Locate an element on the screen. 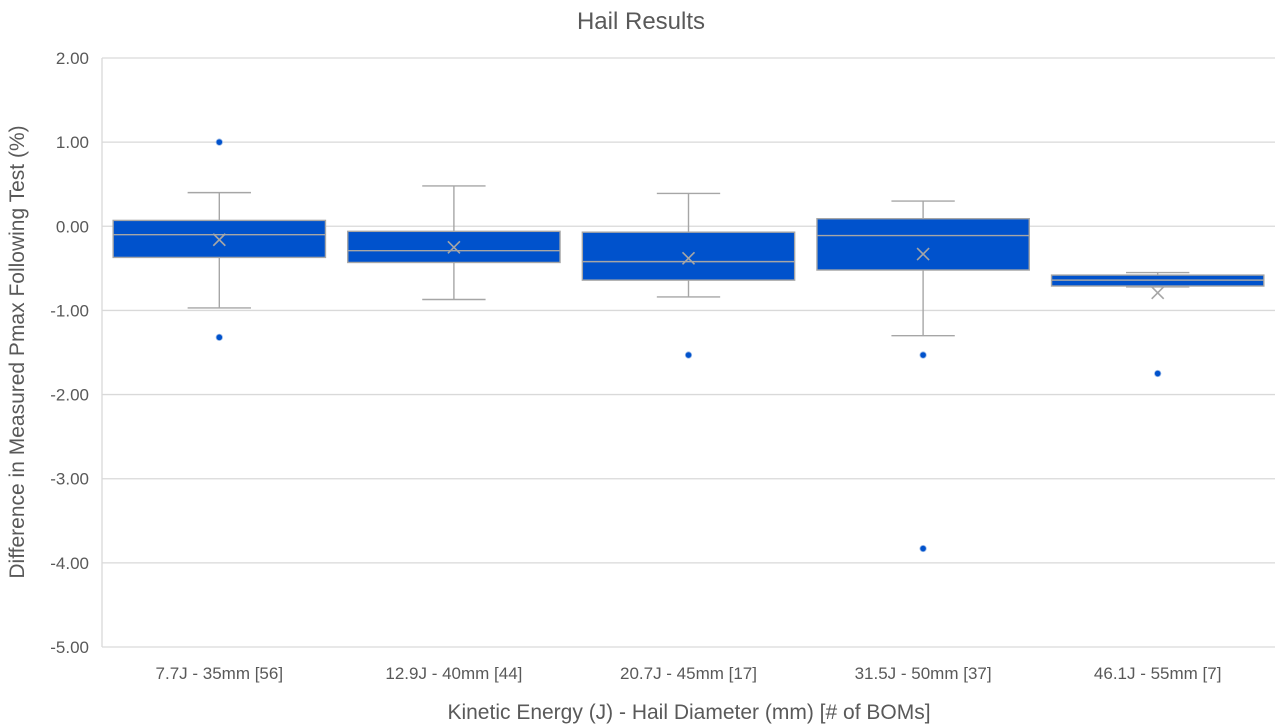 The width and height of the screenshot is (1282, 727). y-tick-label: -3.00 is located at coordinates (69, 479).